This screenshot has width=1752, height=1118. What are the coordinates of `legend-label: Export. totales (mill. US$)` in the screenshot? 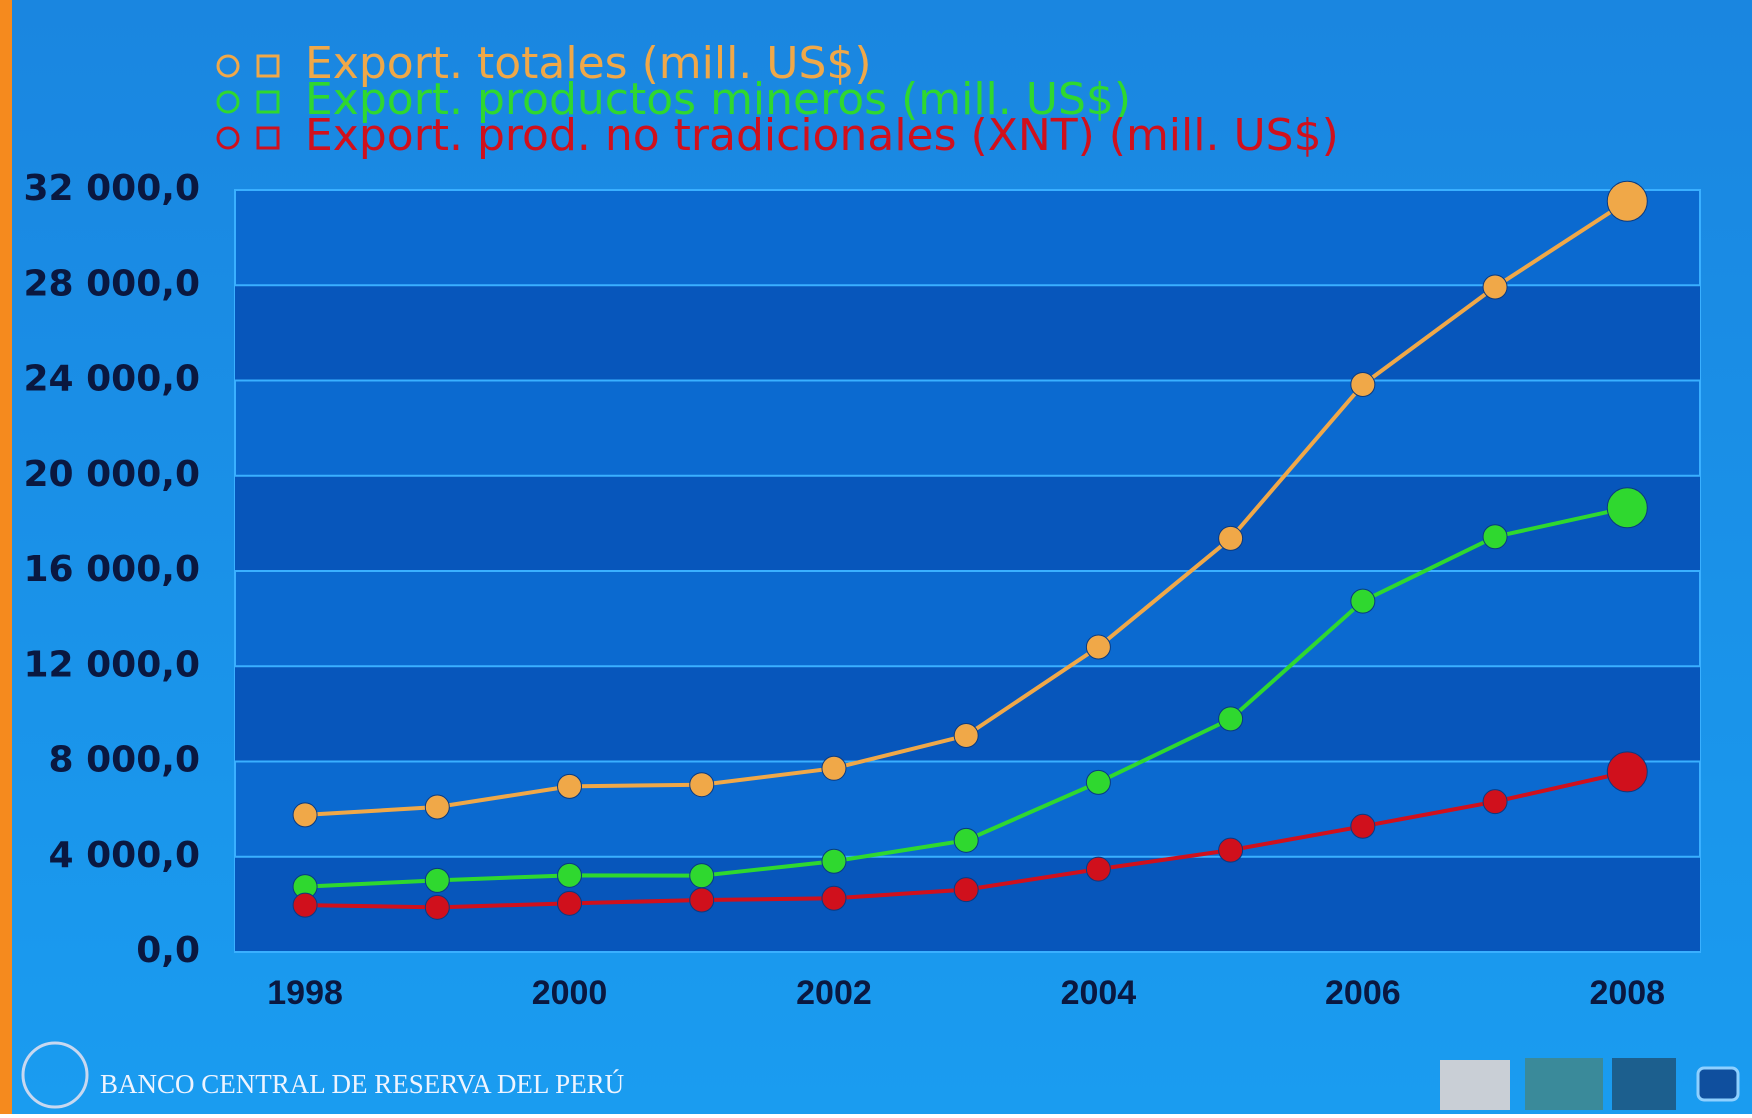 It's located at (588, 63).